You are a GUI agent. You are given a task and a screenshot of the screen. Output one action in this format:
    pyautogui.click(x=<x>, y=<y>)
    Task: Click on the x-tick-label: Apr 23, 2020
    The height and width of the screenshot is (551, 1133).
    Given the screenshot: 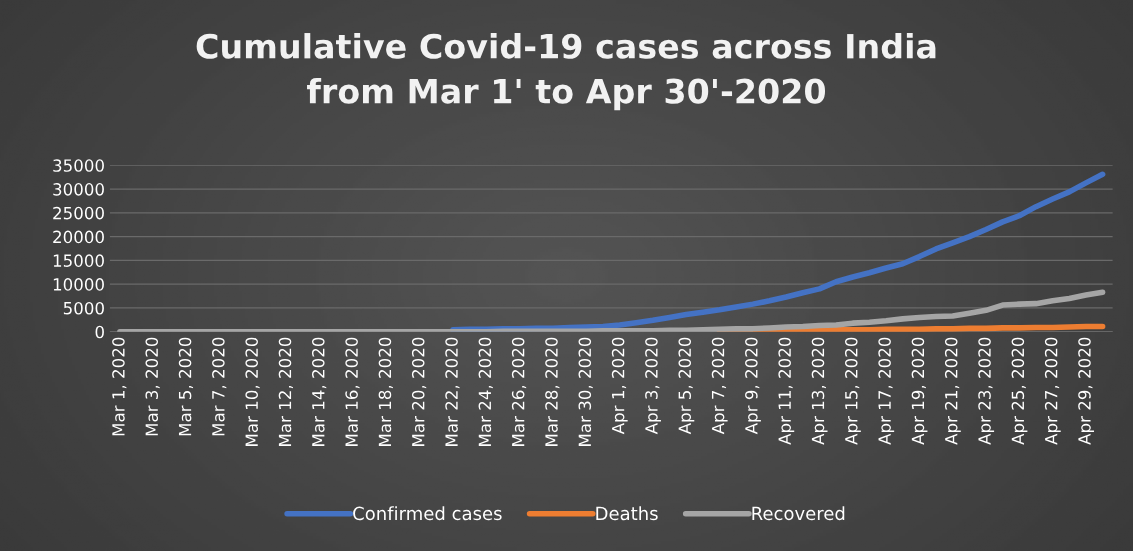 What is the action you would take?
    pyautogui.click(x=986, y=391)
    